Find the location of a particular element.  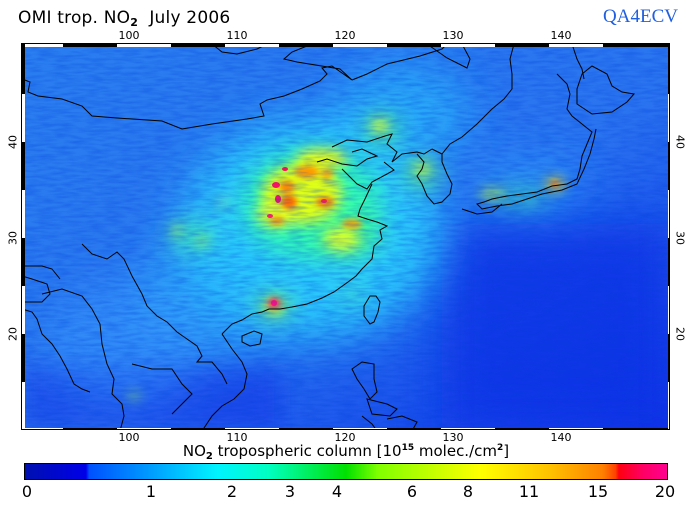

cb-label-sub: 2 is located at coordinates (209, 456).